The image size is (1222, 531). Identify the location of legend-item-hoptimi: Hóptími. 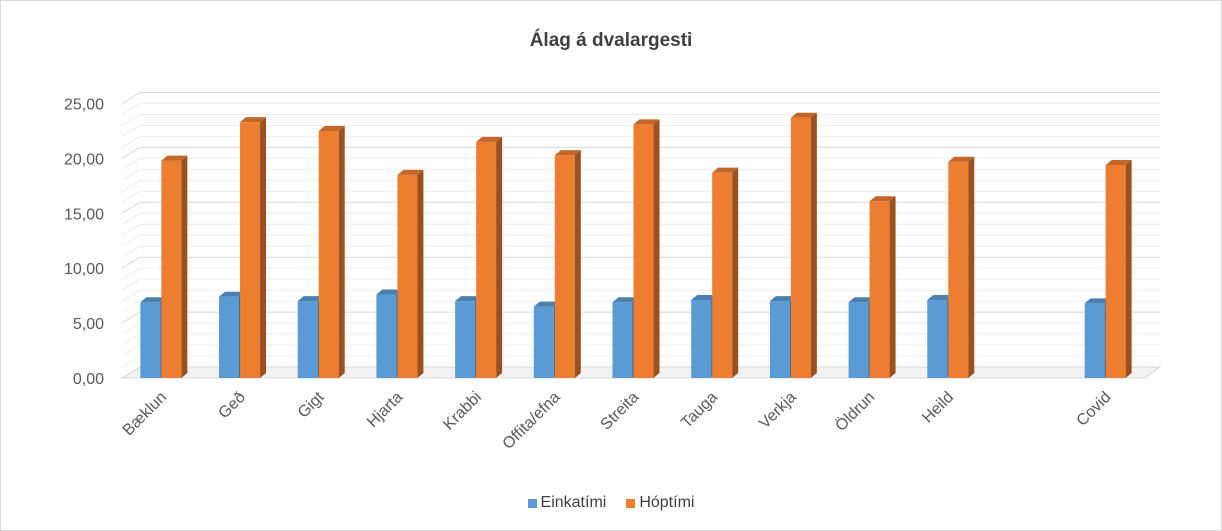
(660, 503).